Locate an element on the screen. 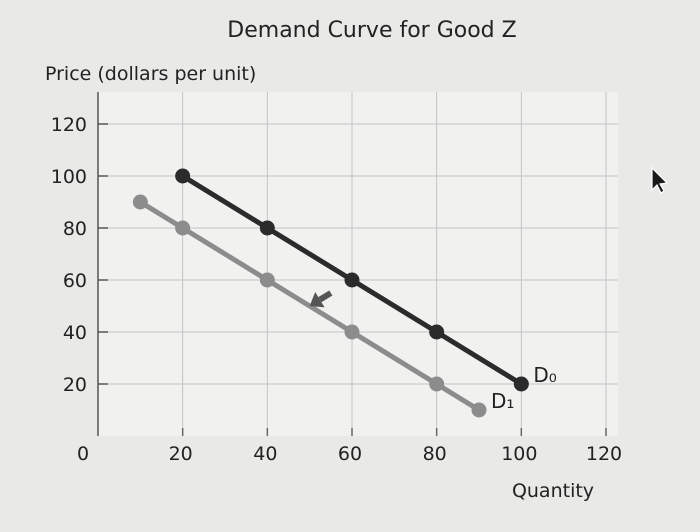 Image resolution: width=700 pixels, height=532 pixels. x-tick-label-40: 40 is located at coordinates (265, 454).